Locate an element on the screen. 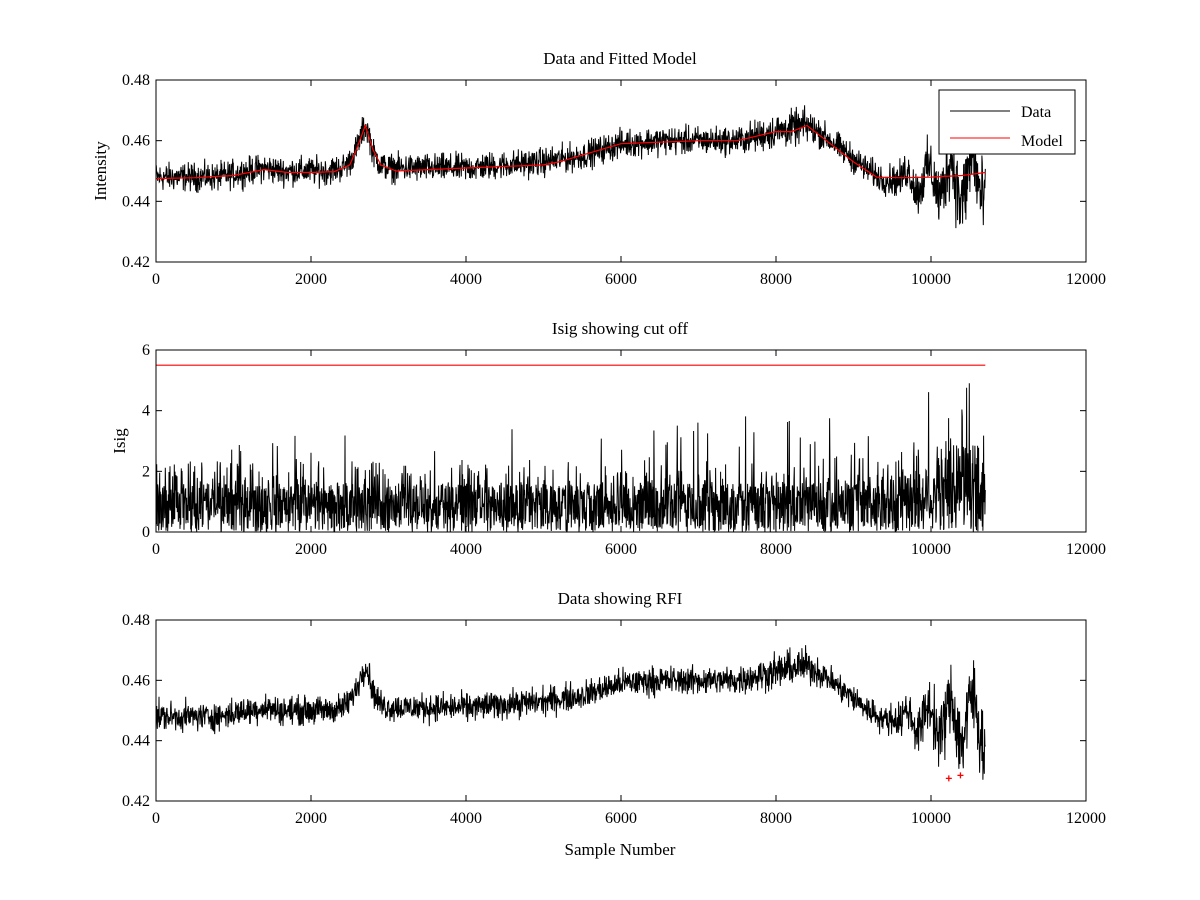 Image resolution: width=1200 pixels, height=900 pixels. panel-3-plot-area is located at coordinates (571, 713).